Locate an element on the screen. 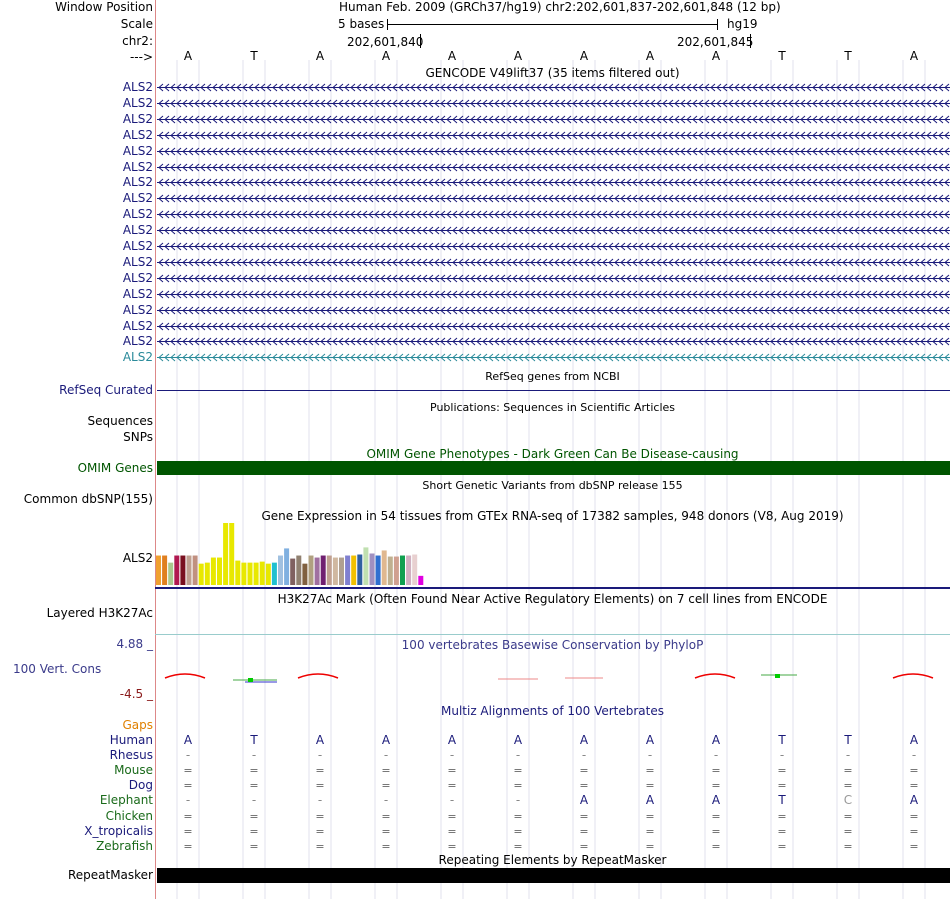  species-label: X_tropicalis is located at coordinates (118, 830).